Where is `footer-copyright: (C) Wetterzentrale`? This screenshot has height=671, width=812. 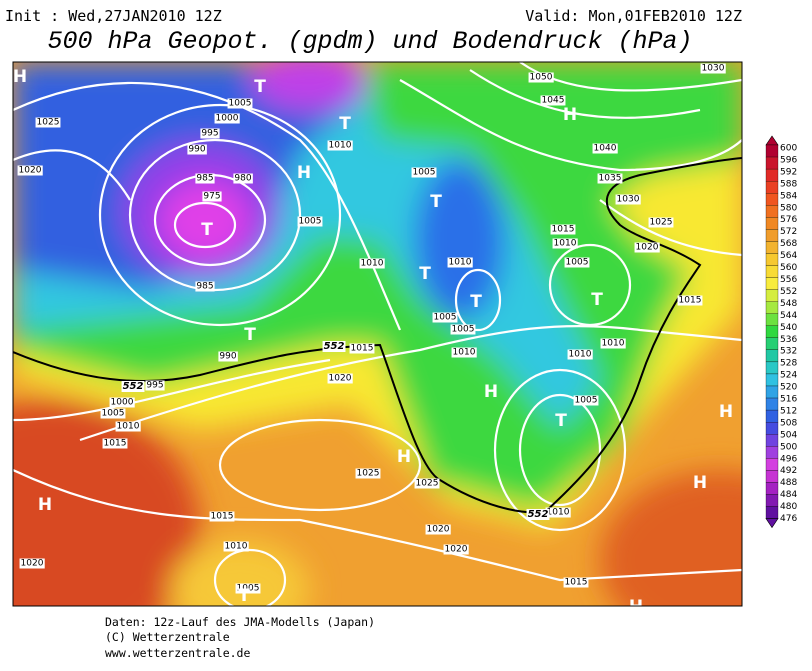 footer-copyright: (C) Wetterzentrale is located at coordinates (167, 637).